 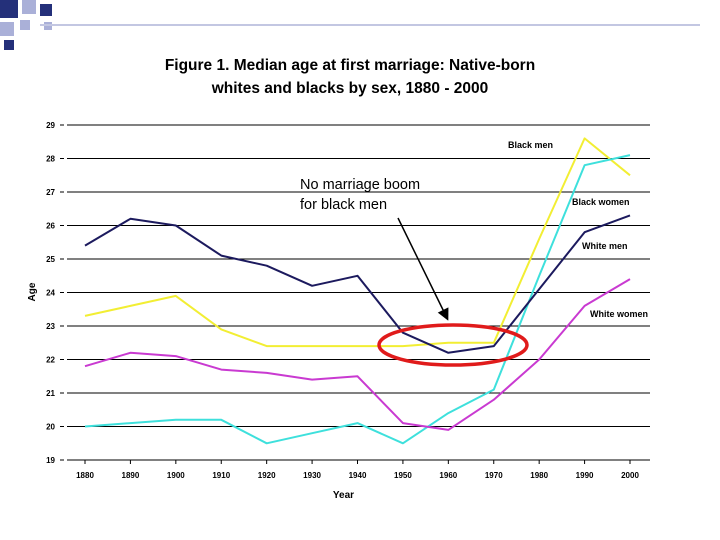 I want to click on x-tick-label: 1950, so click(x=403, y=475).